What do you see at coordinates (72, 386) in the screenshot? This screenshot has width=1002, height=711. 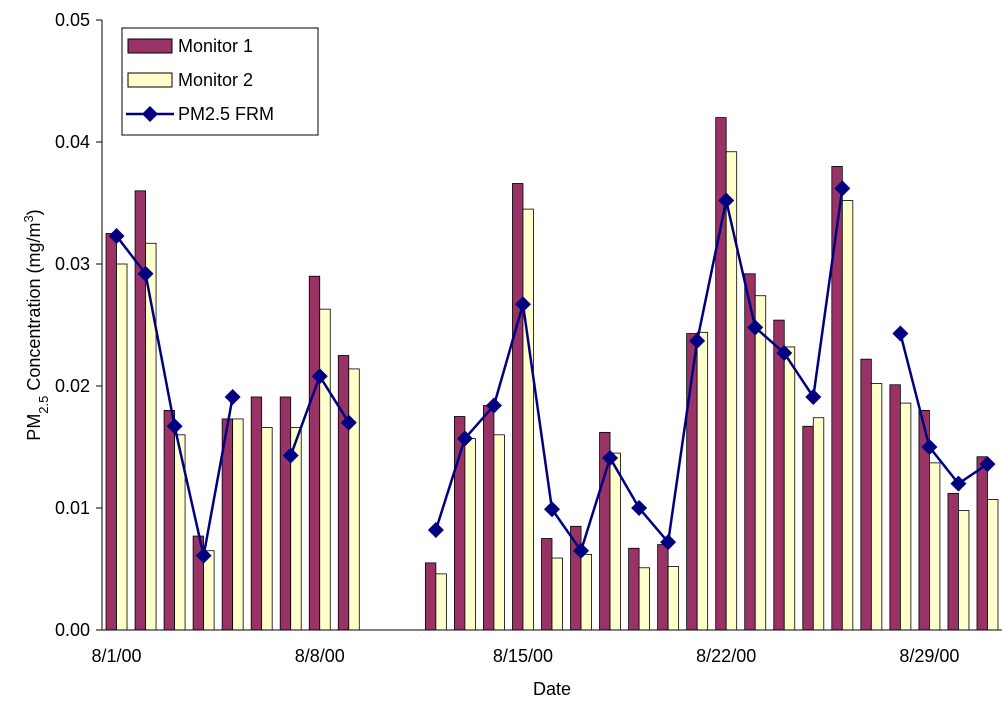 I see `y-tick-label: 0.02` at bounding box center [72, 386].